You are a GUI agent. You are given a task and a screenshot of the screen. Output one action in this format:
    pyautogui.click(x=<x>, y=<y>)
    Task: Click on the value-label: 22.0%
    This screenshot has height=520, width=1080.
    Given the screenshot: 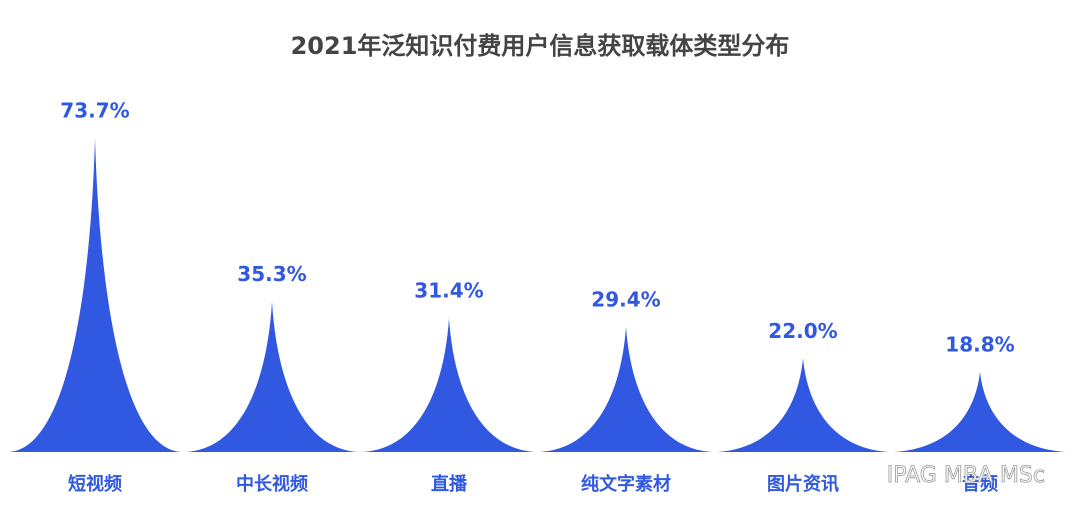 What is the action you would take?
    pyautogui.click(x=802, y=331)
    